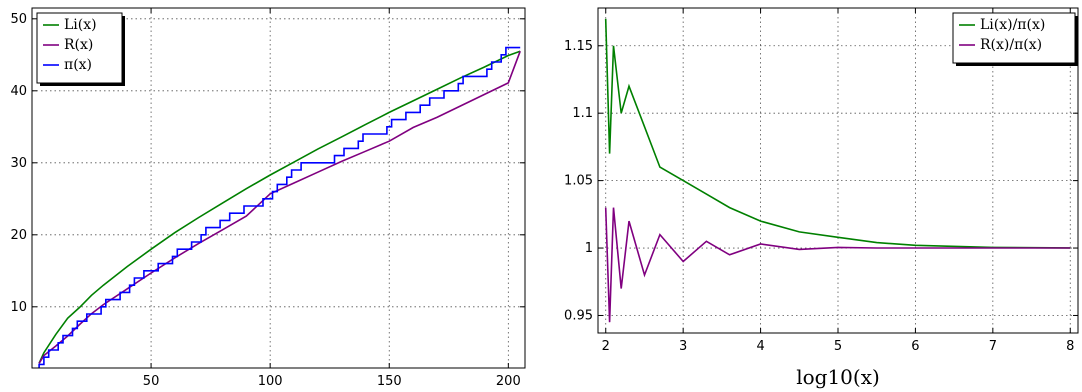 Image resolution: width=1082 pixels, height=392 pixels. What do you see at coordinates (18, 235) in the screenshot?
I see `y-tick-label: 20` at bounding box center [18, 235].